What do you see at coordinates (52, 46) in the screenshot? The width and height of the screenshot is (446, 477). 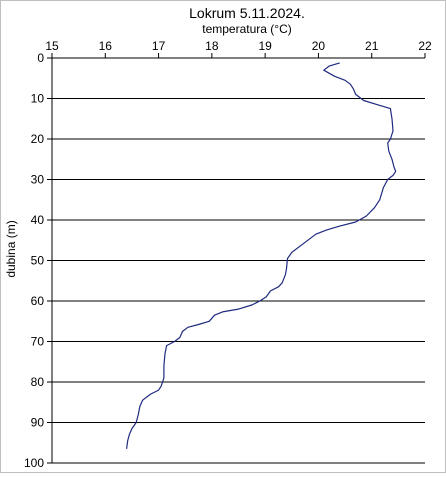 I see `x-tick-label-15: 15` at bounding box center [52, 46].